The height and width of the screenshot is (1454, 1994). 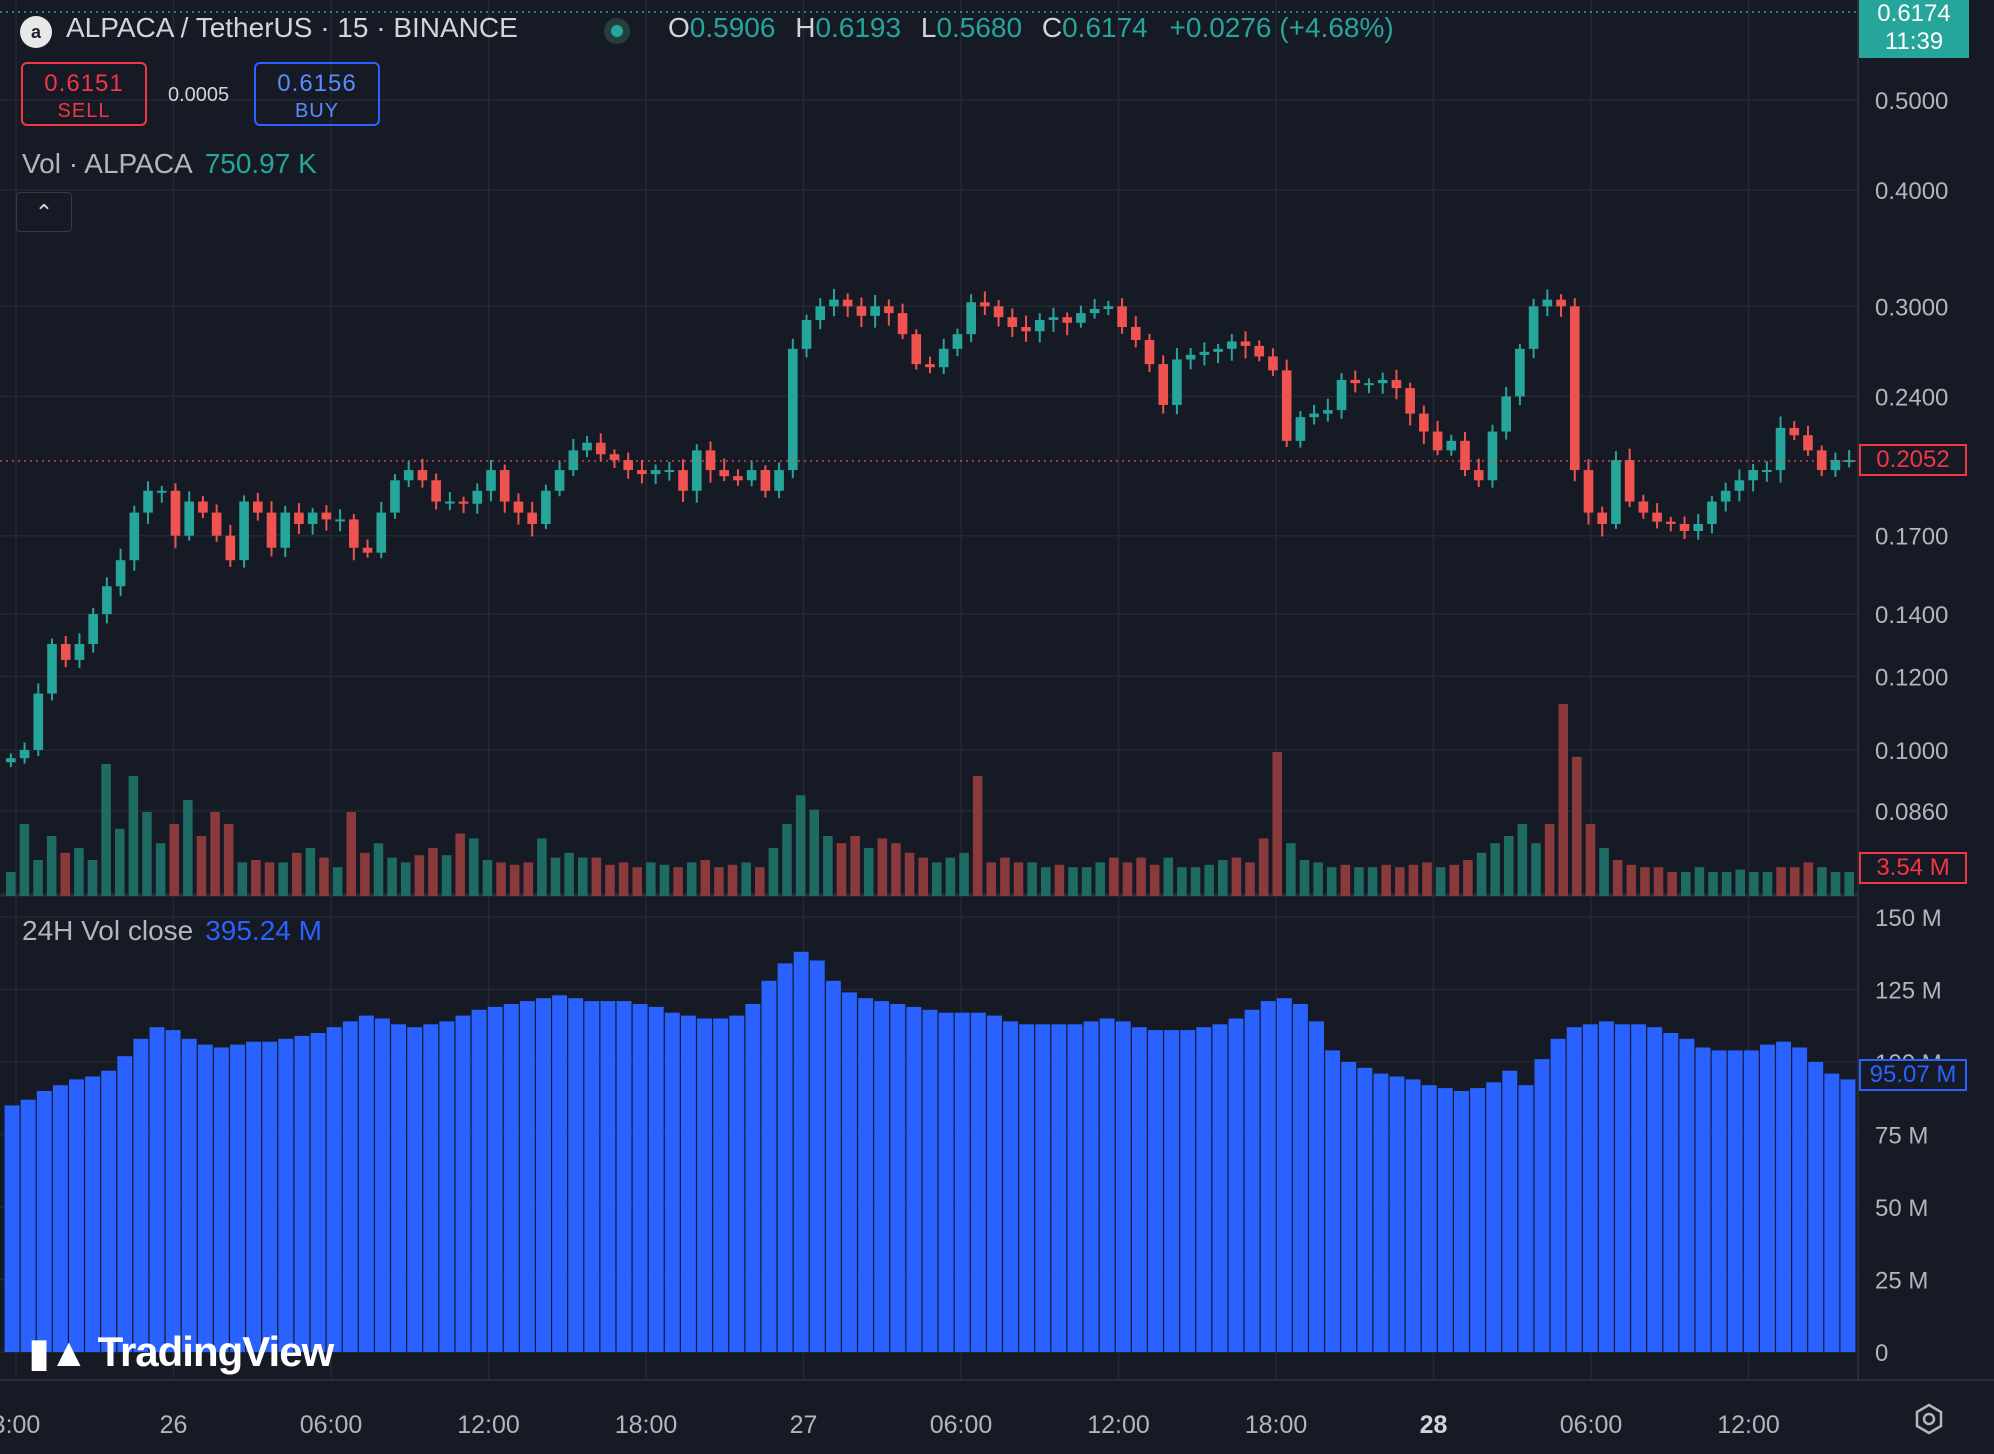 I want to click on sell-button: 0.6151 SELL, so click(x=84, y=94).